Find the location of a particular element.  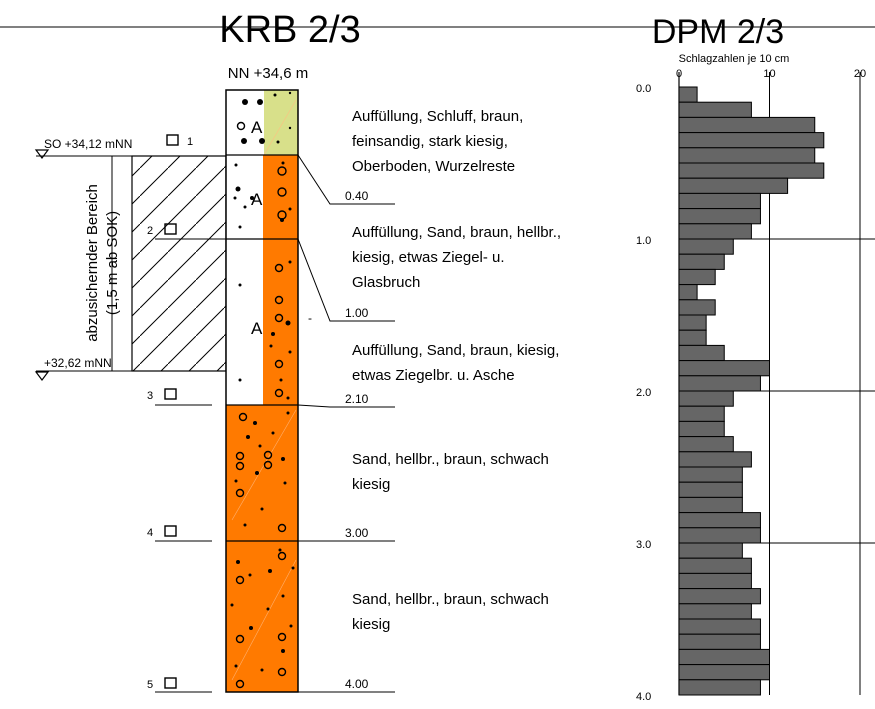

ground-elevation: NN +34,6 m is located at coordinates (268, 73).